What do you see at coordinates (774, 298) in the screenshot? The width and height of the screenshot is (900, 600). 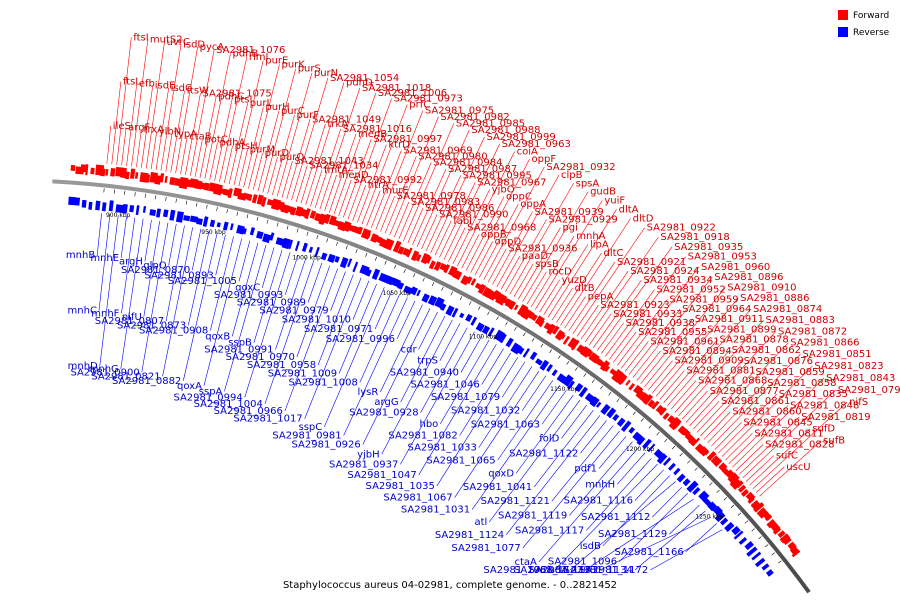 I see `forward-gene-label: SA2981_0886` at bounding box center [774, 298].